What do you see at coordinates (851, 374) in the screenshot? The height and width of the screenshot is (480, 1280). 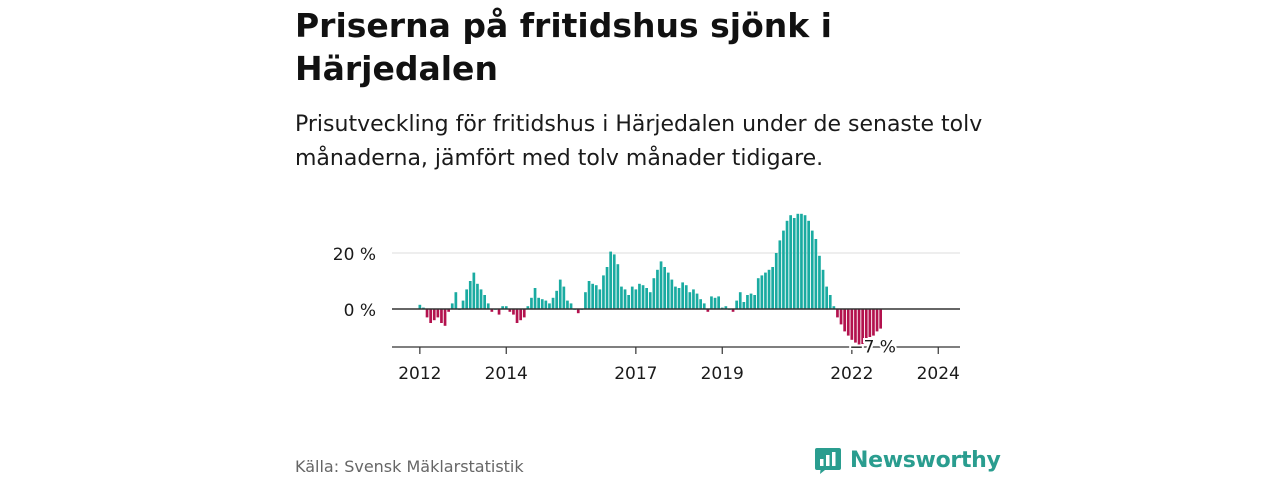 I see `x-tick-label: 2022` at bounding box center [851, 374].